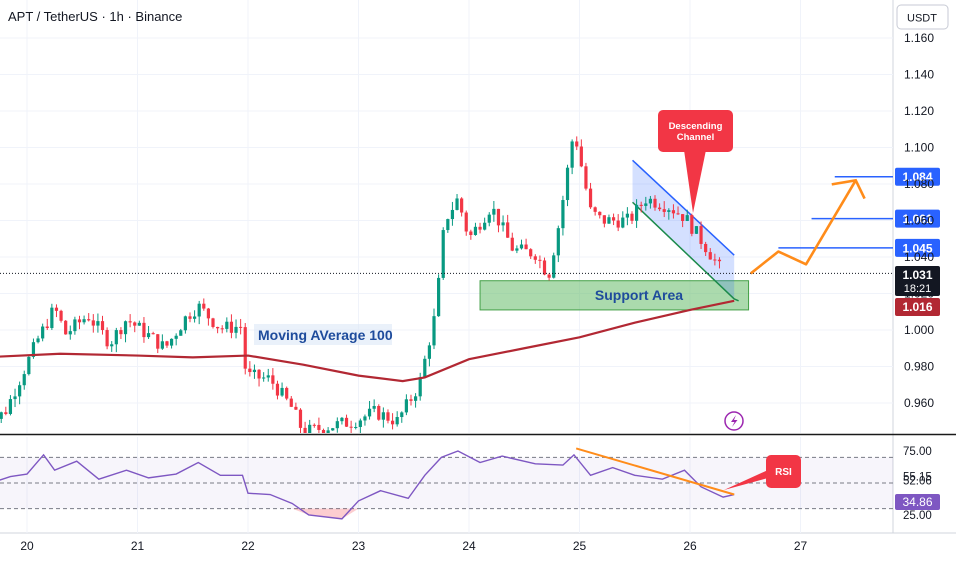  I want to click on ma-line, so click(367, 341).